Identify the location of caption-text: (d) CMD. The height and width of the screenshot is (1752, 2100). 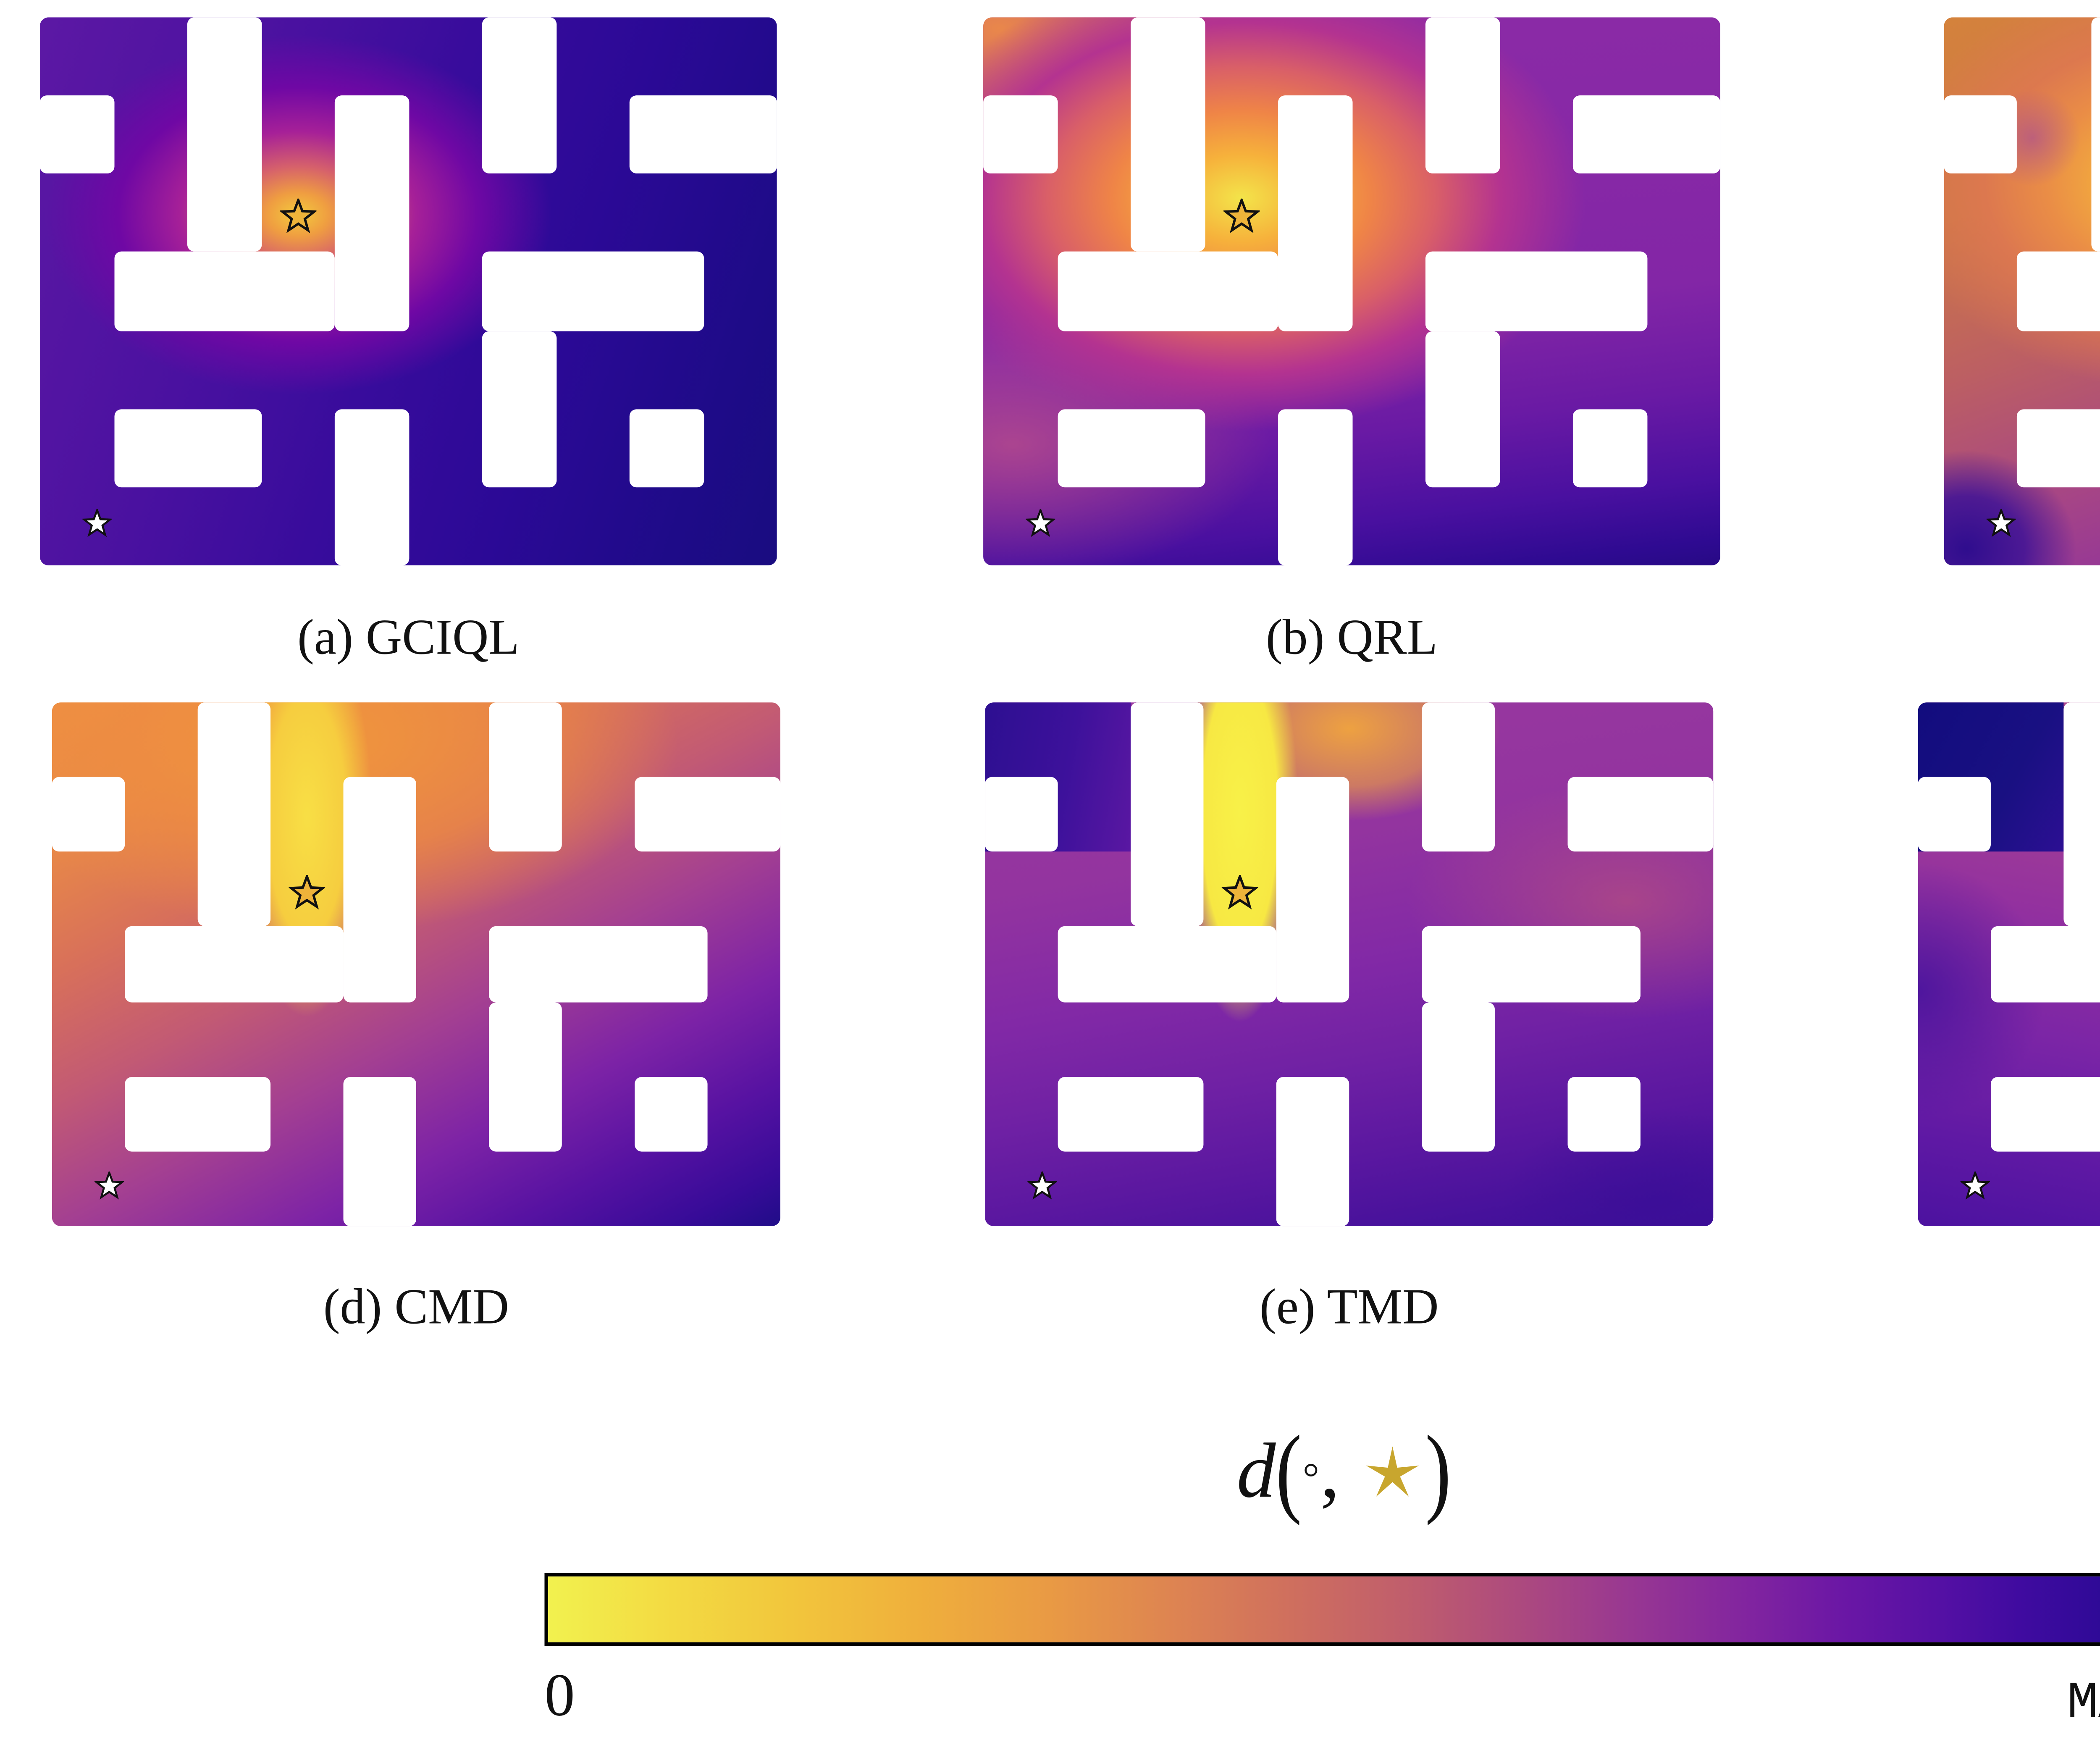
(416, 1308).